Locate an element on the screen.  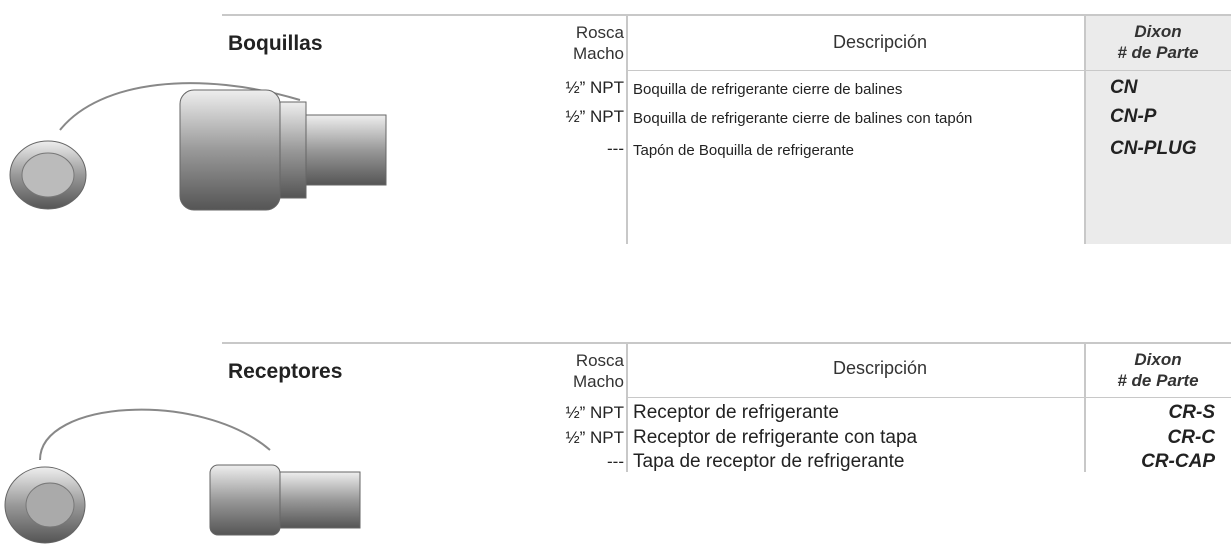
description: Receptor de refrigerante is located at coordinates (736, 412).